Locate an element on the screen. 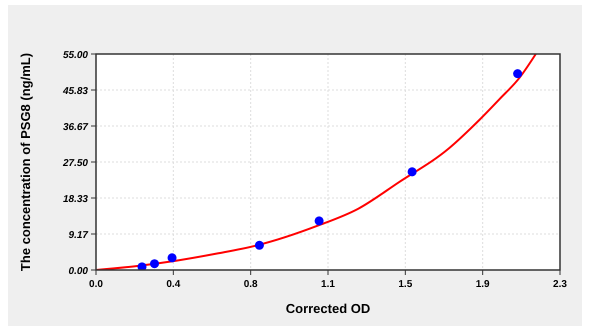 This screenshot has height=331, width=590. x-tick-label: 2.3 is located at coordinates (560, 284).